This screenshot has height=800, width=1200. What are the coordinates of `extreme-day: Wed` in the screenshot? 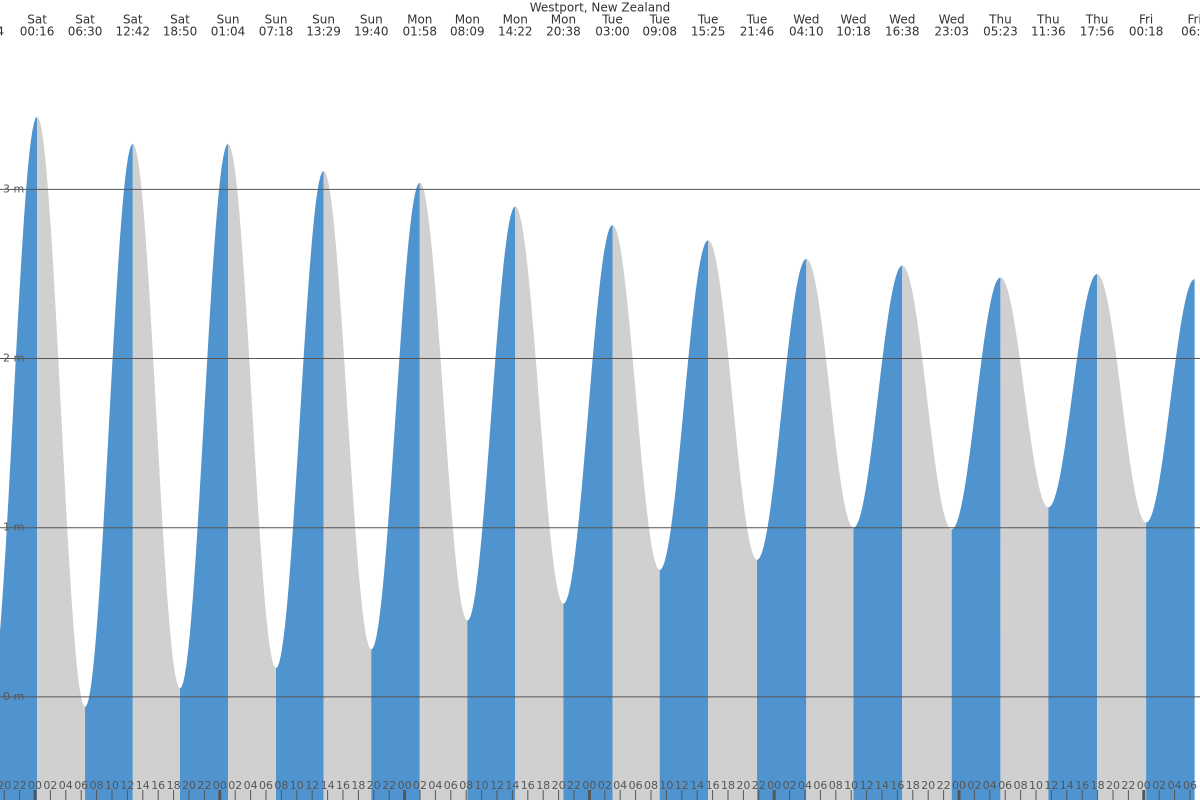 It's located at (952, 20).